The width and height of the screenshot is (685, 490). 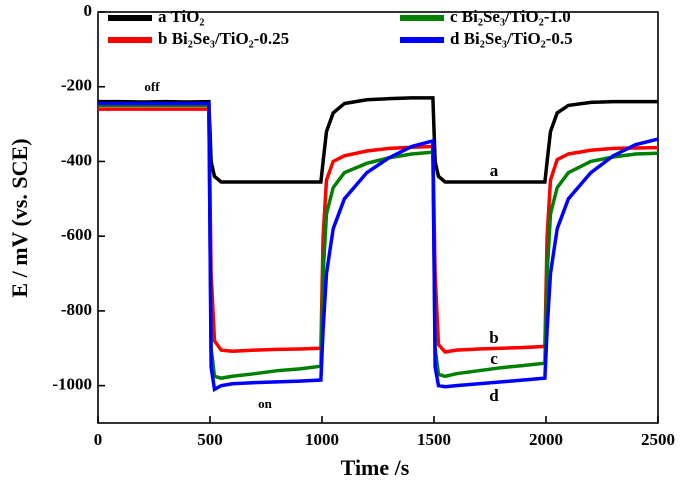 I want to click on y-tick-label: -400, so click(x=76, y=159).